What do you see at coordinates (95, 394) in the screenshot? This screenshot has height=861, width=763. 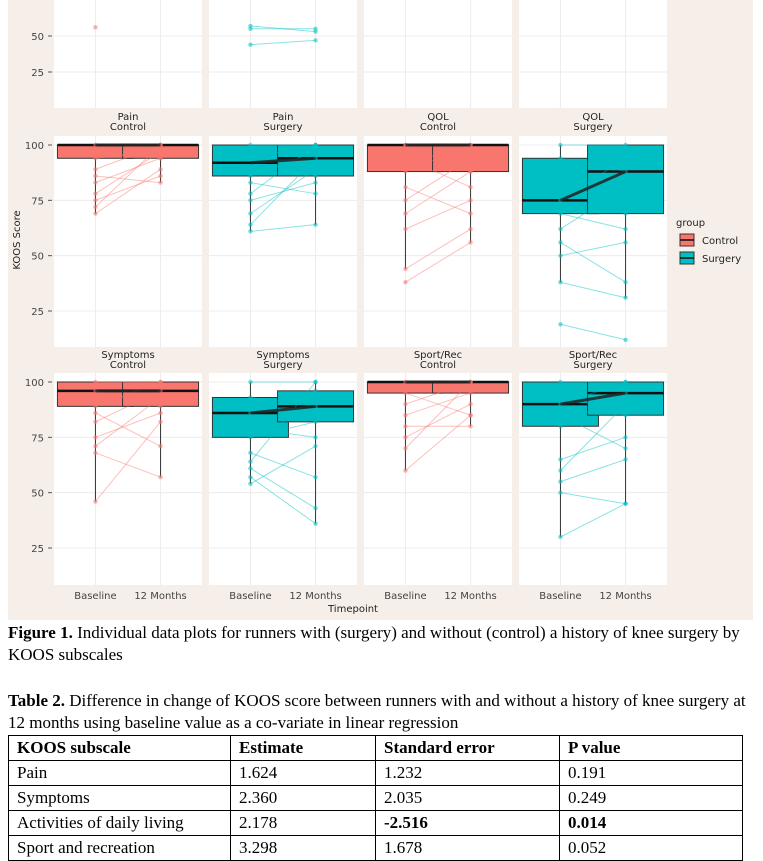 I see `box` at bounding box center [95, 394].